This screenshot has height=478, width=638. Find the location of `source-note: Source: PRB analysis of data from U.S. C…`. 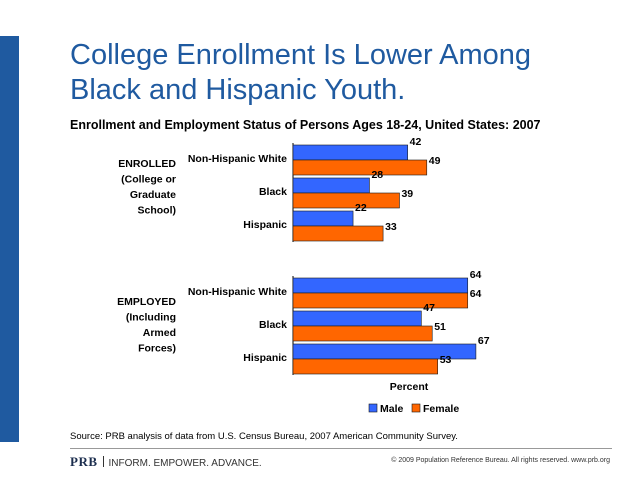

source-note: Source: PRB analysis of data from U.S. C… is located at coordinates (264, 436).